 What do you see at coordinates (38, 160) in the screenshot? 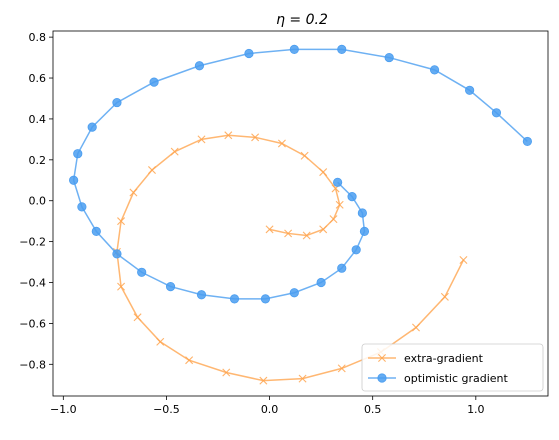
I see `y-tick-label: 0.2` at bounding box center [38, 160].